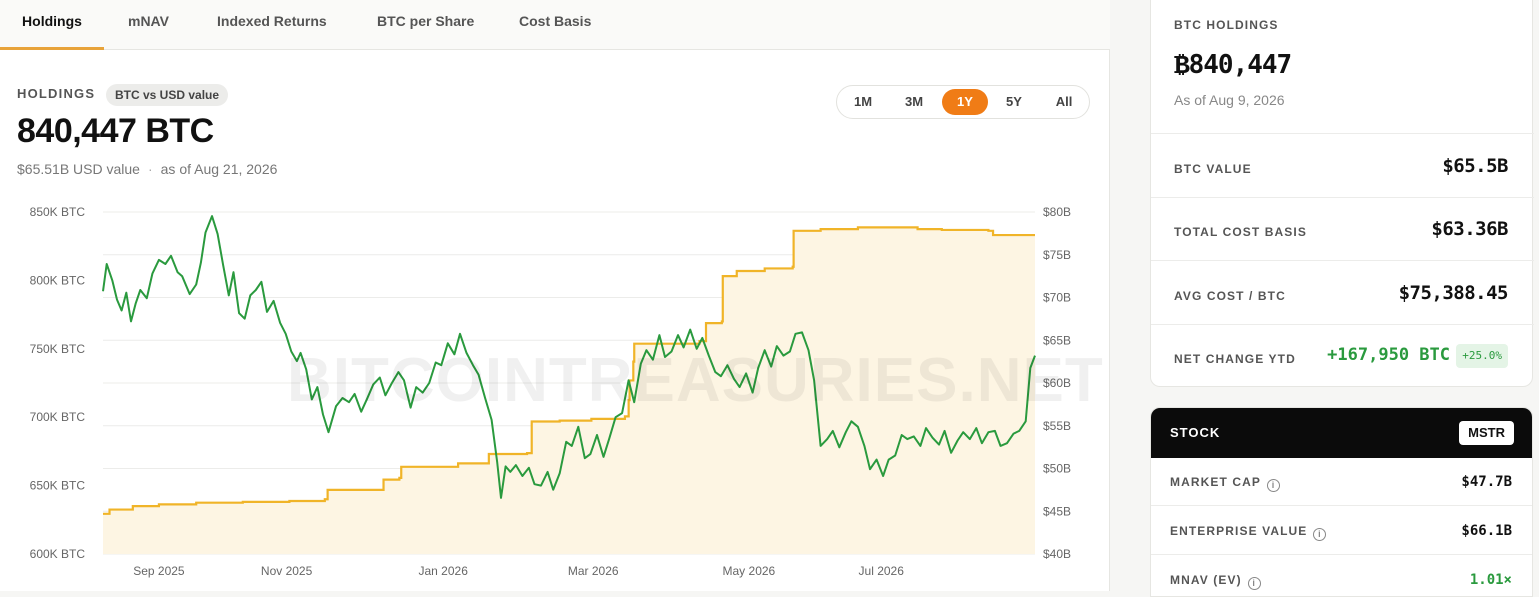 This screenshot has width=1539, height=597. What do you see at coordinates (443, 571) in the screenshot?
I see `x-tick-label: Jan 2026` at bounding box center [443, 571].